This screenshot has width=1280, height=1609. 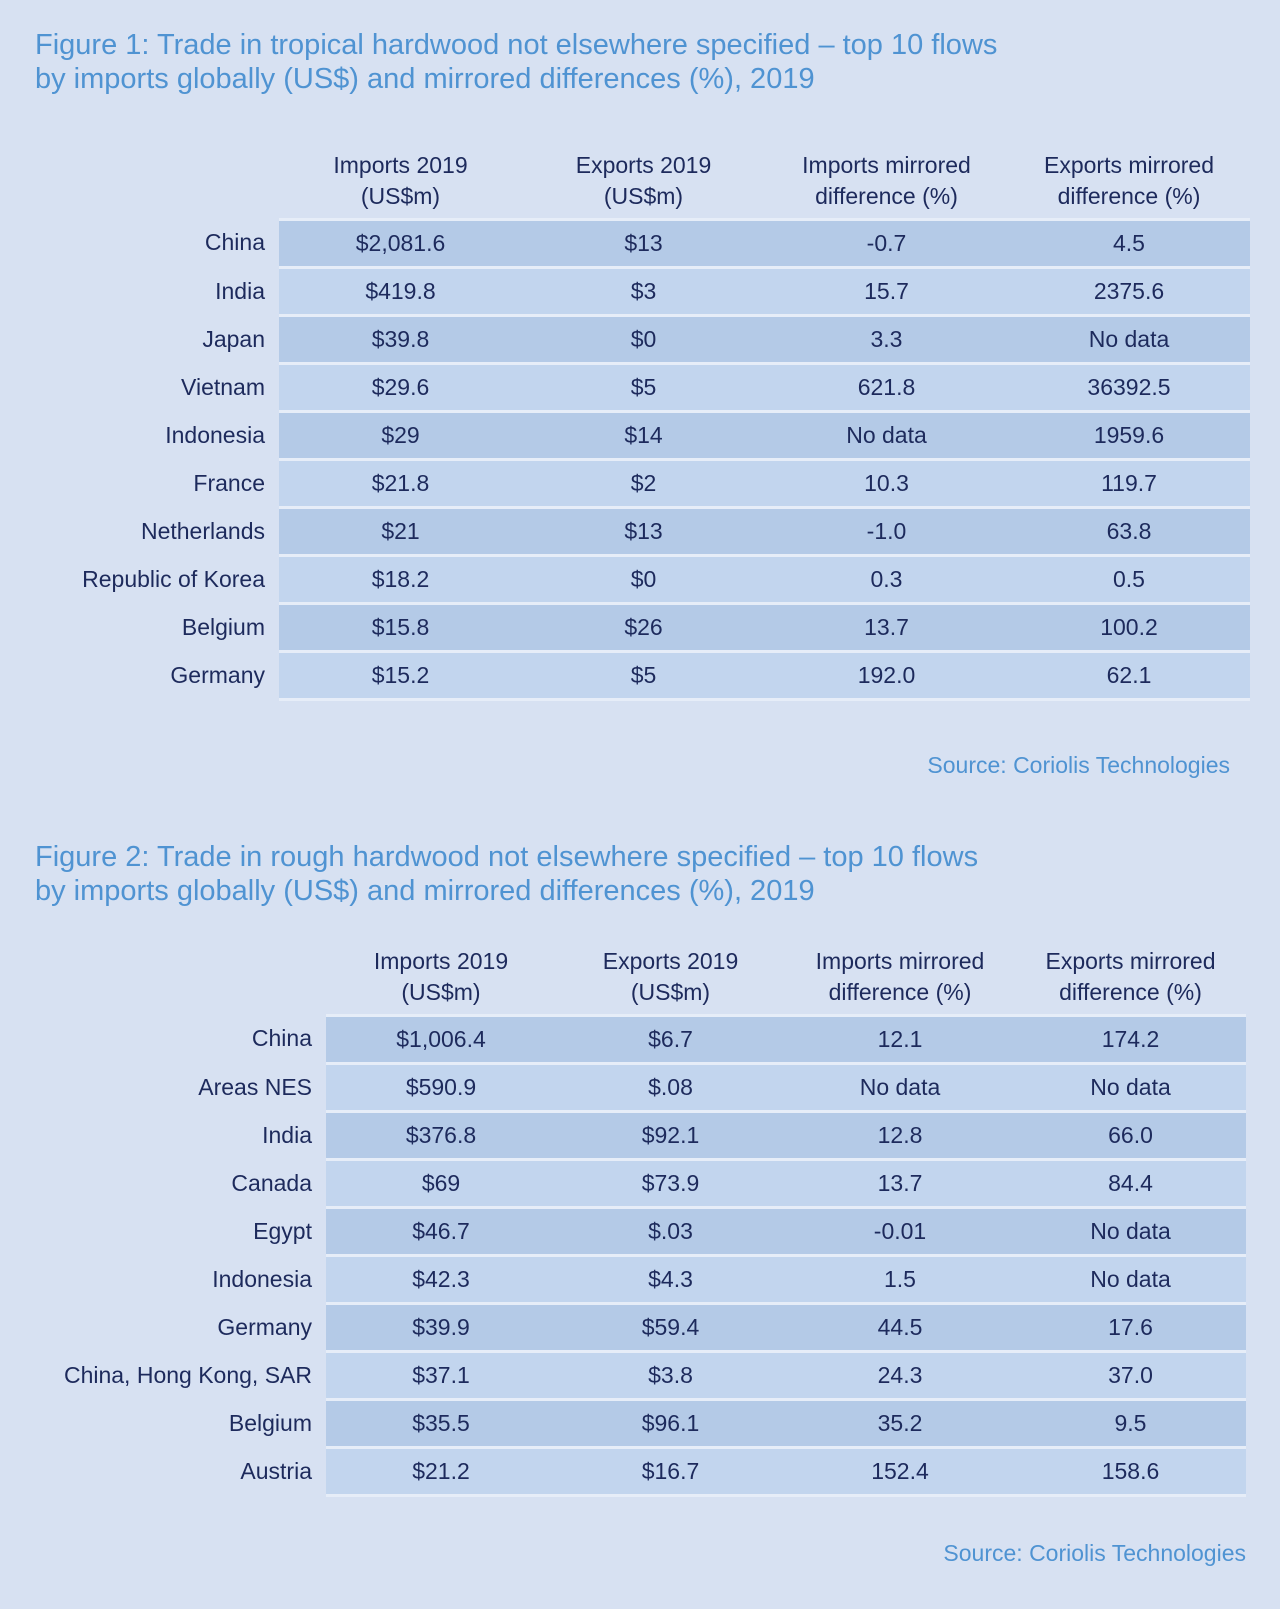 I want to click on exports-diff-value: 36392.5, so click(x=1129, y=389).